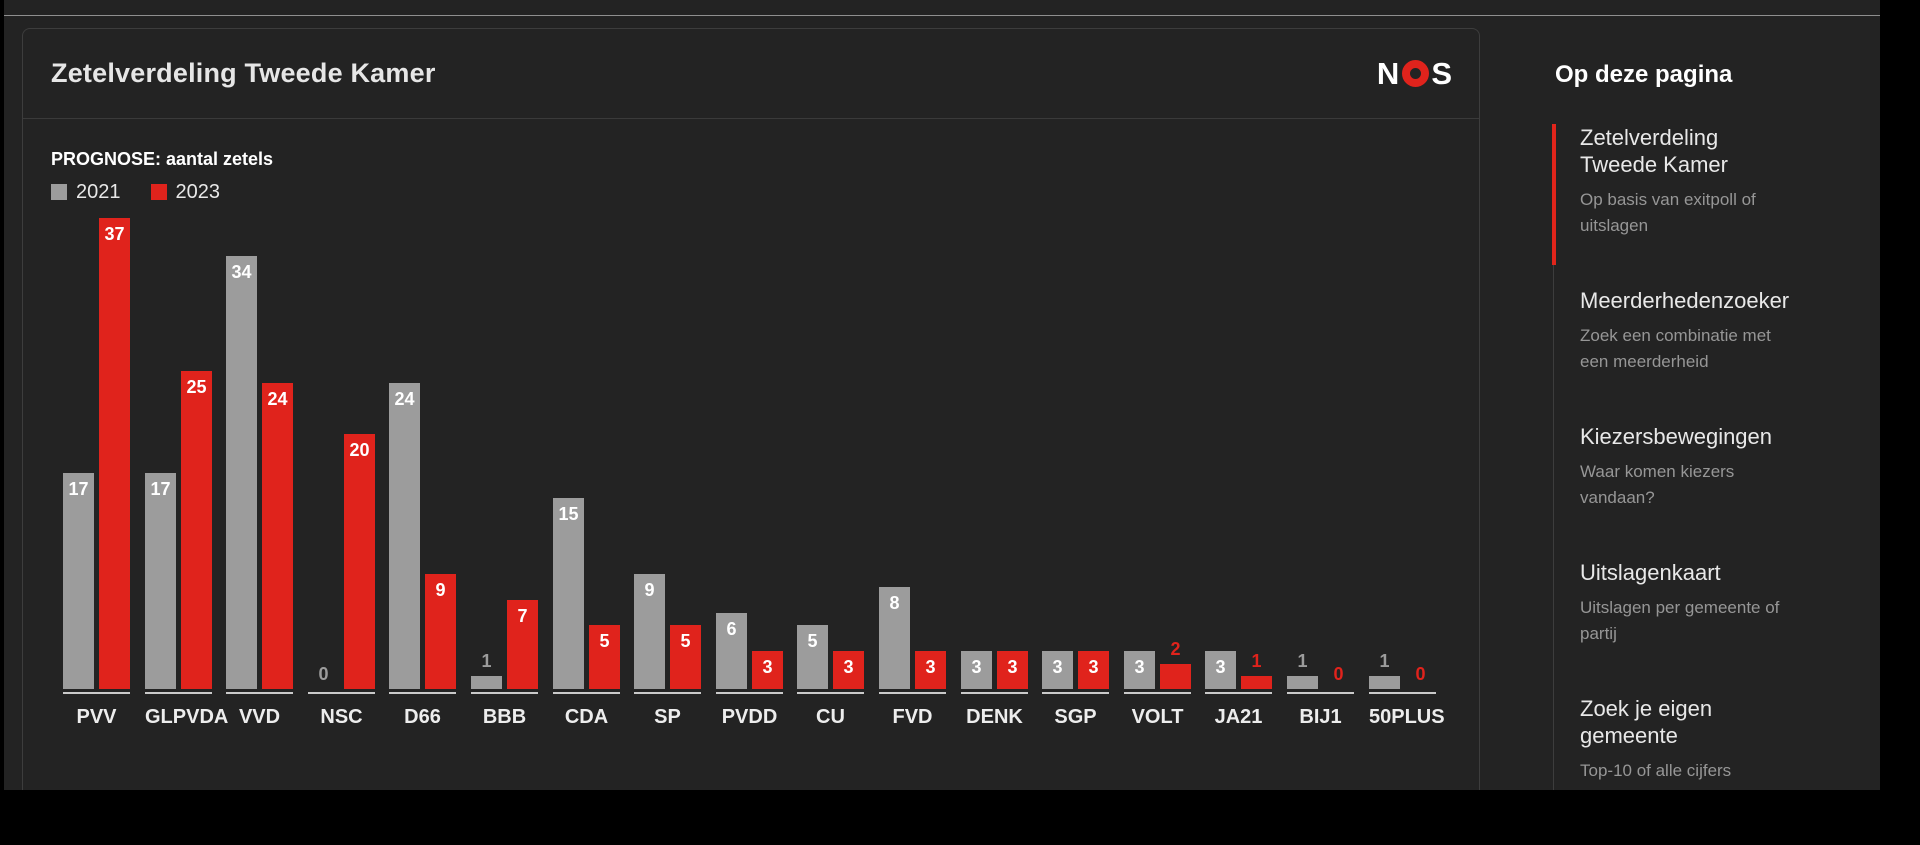 The width and height of the screenshot is (1920, 845). I want to click on bar-value-label: 2, so click(1175, 649).